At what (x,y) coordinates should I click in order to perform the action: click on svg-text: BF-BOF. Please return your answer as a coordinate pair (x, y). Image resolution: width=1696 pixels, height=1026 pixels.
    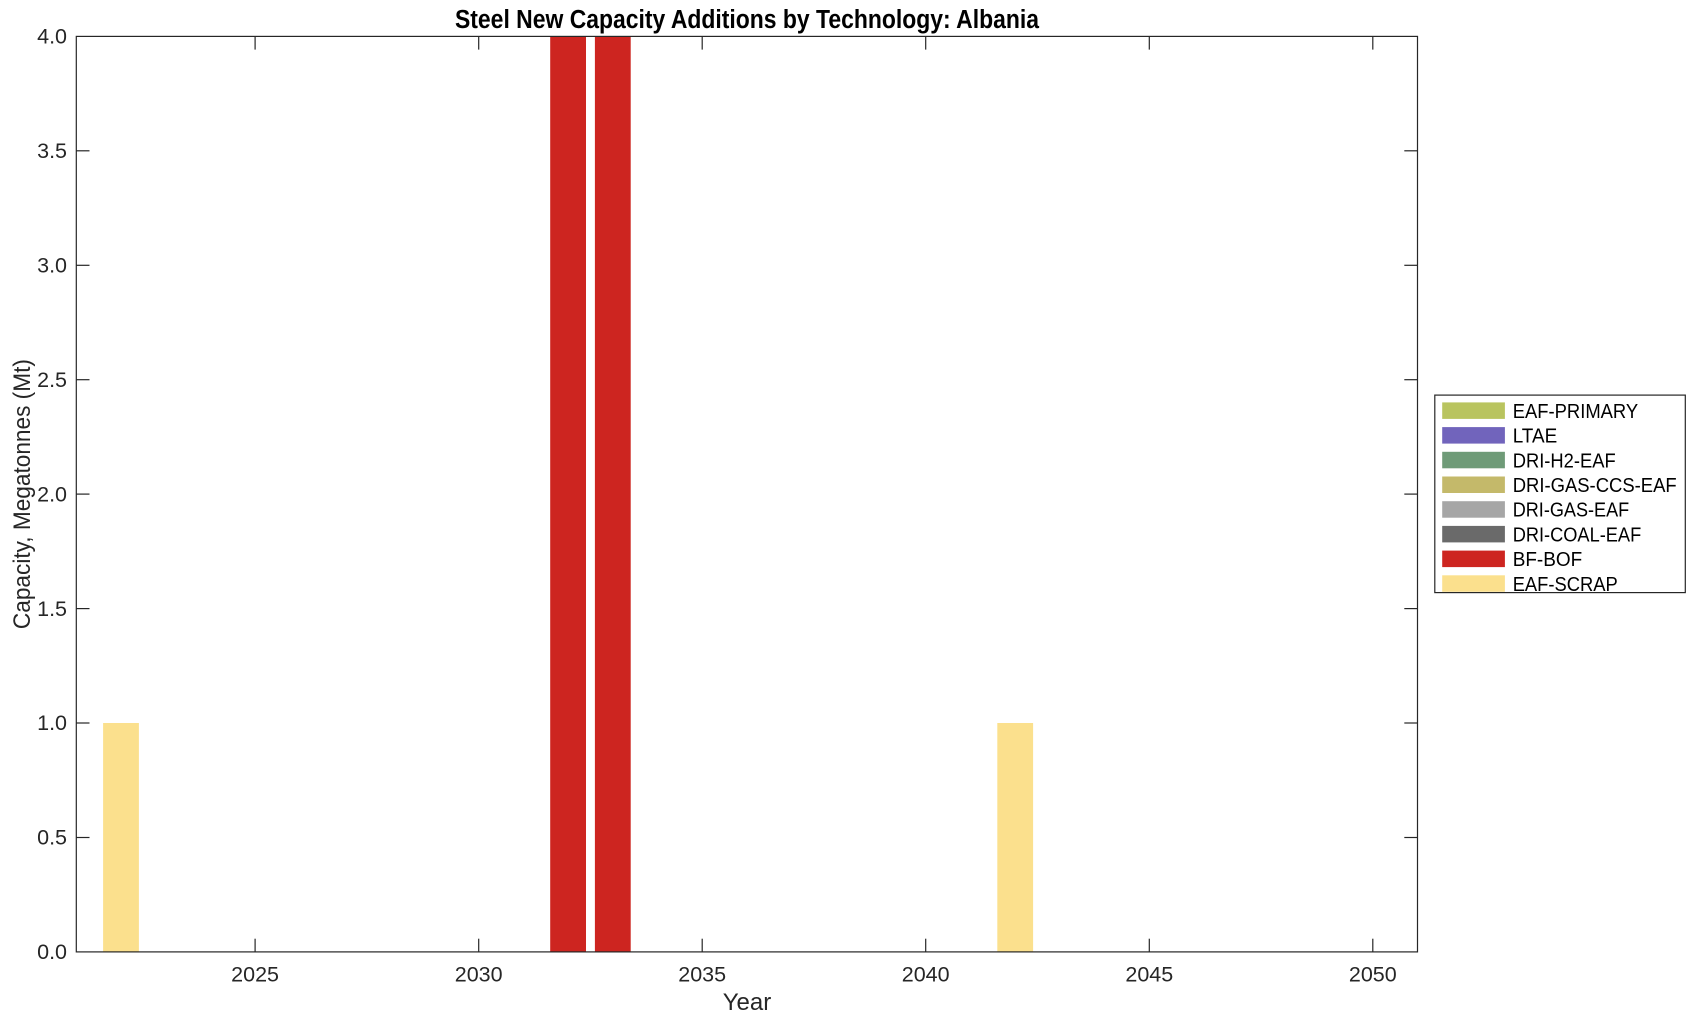
    Looking at the image, I should click on (1548, 560).